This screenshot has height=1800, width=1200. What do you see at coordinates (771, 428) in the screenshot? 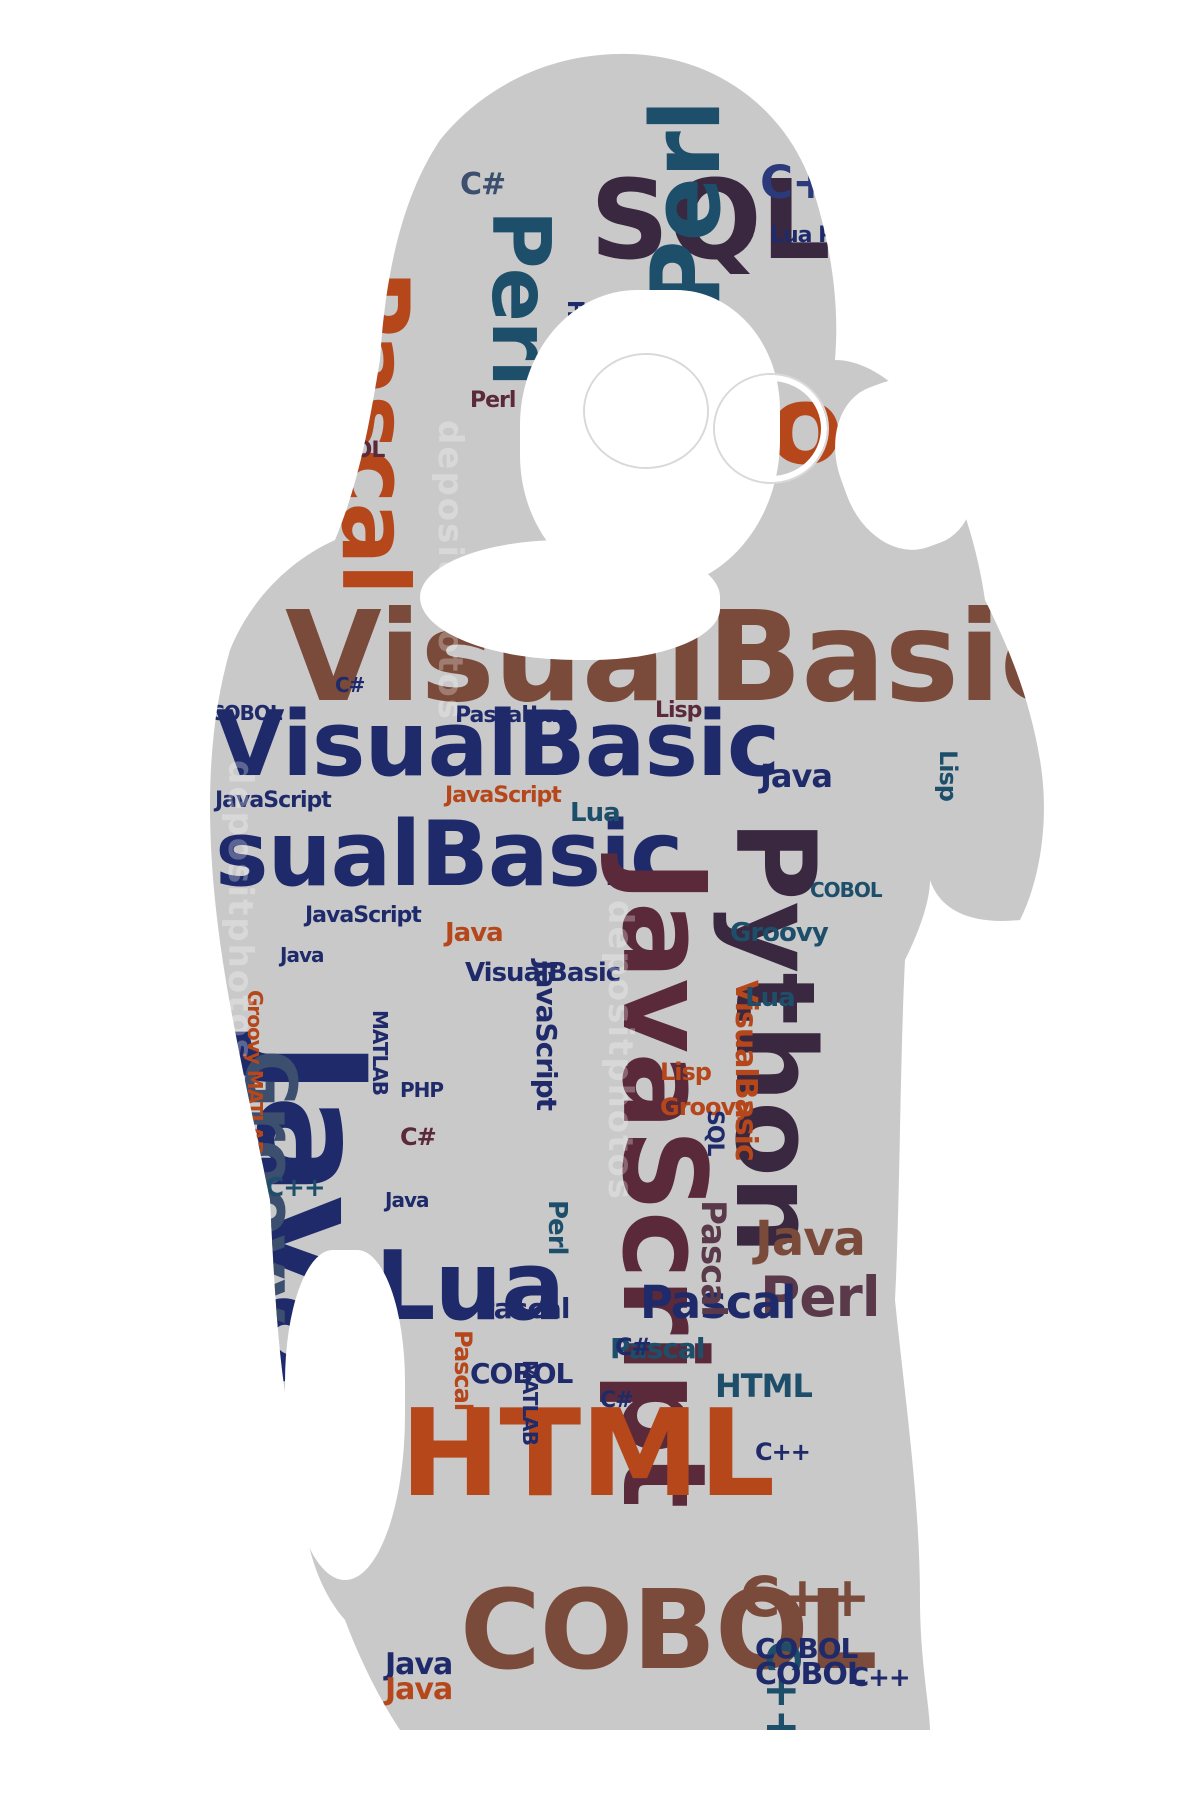
I see `right-glasses-lens` at bounding box center [771, 428].